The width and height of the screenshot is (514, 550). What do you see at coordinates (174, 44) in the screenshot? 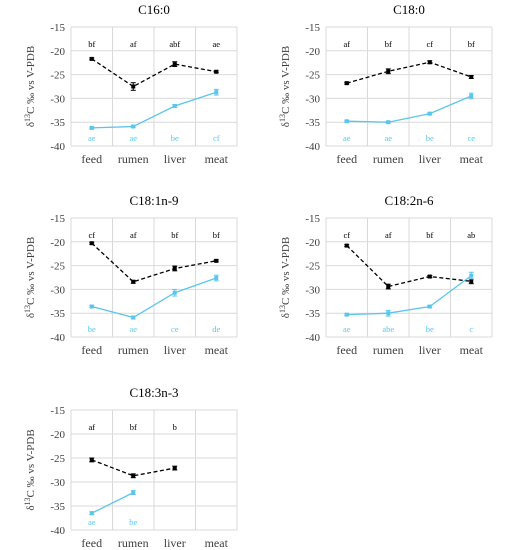
I see `significance-label: abf` at bounding box center [174, 44].